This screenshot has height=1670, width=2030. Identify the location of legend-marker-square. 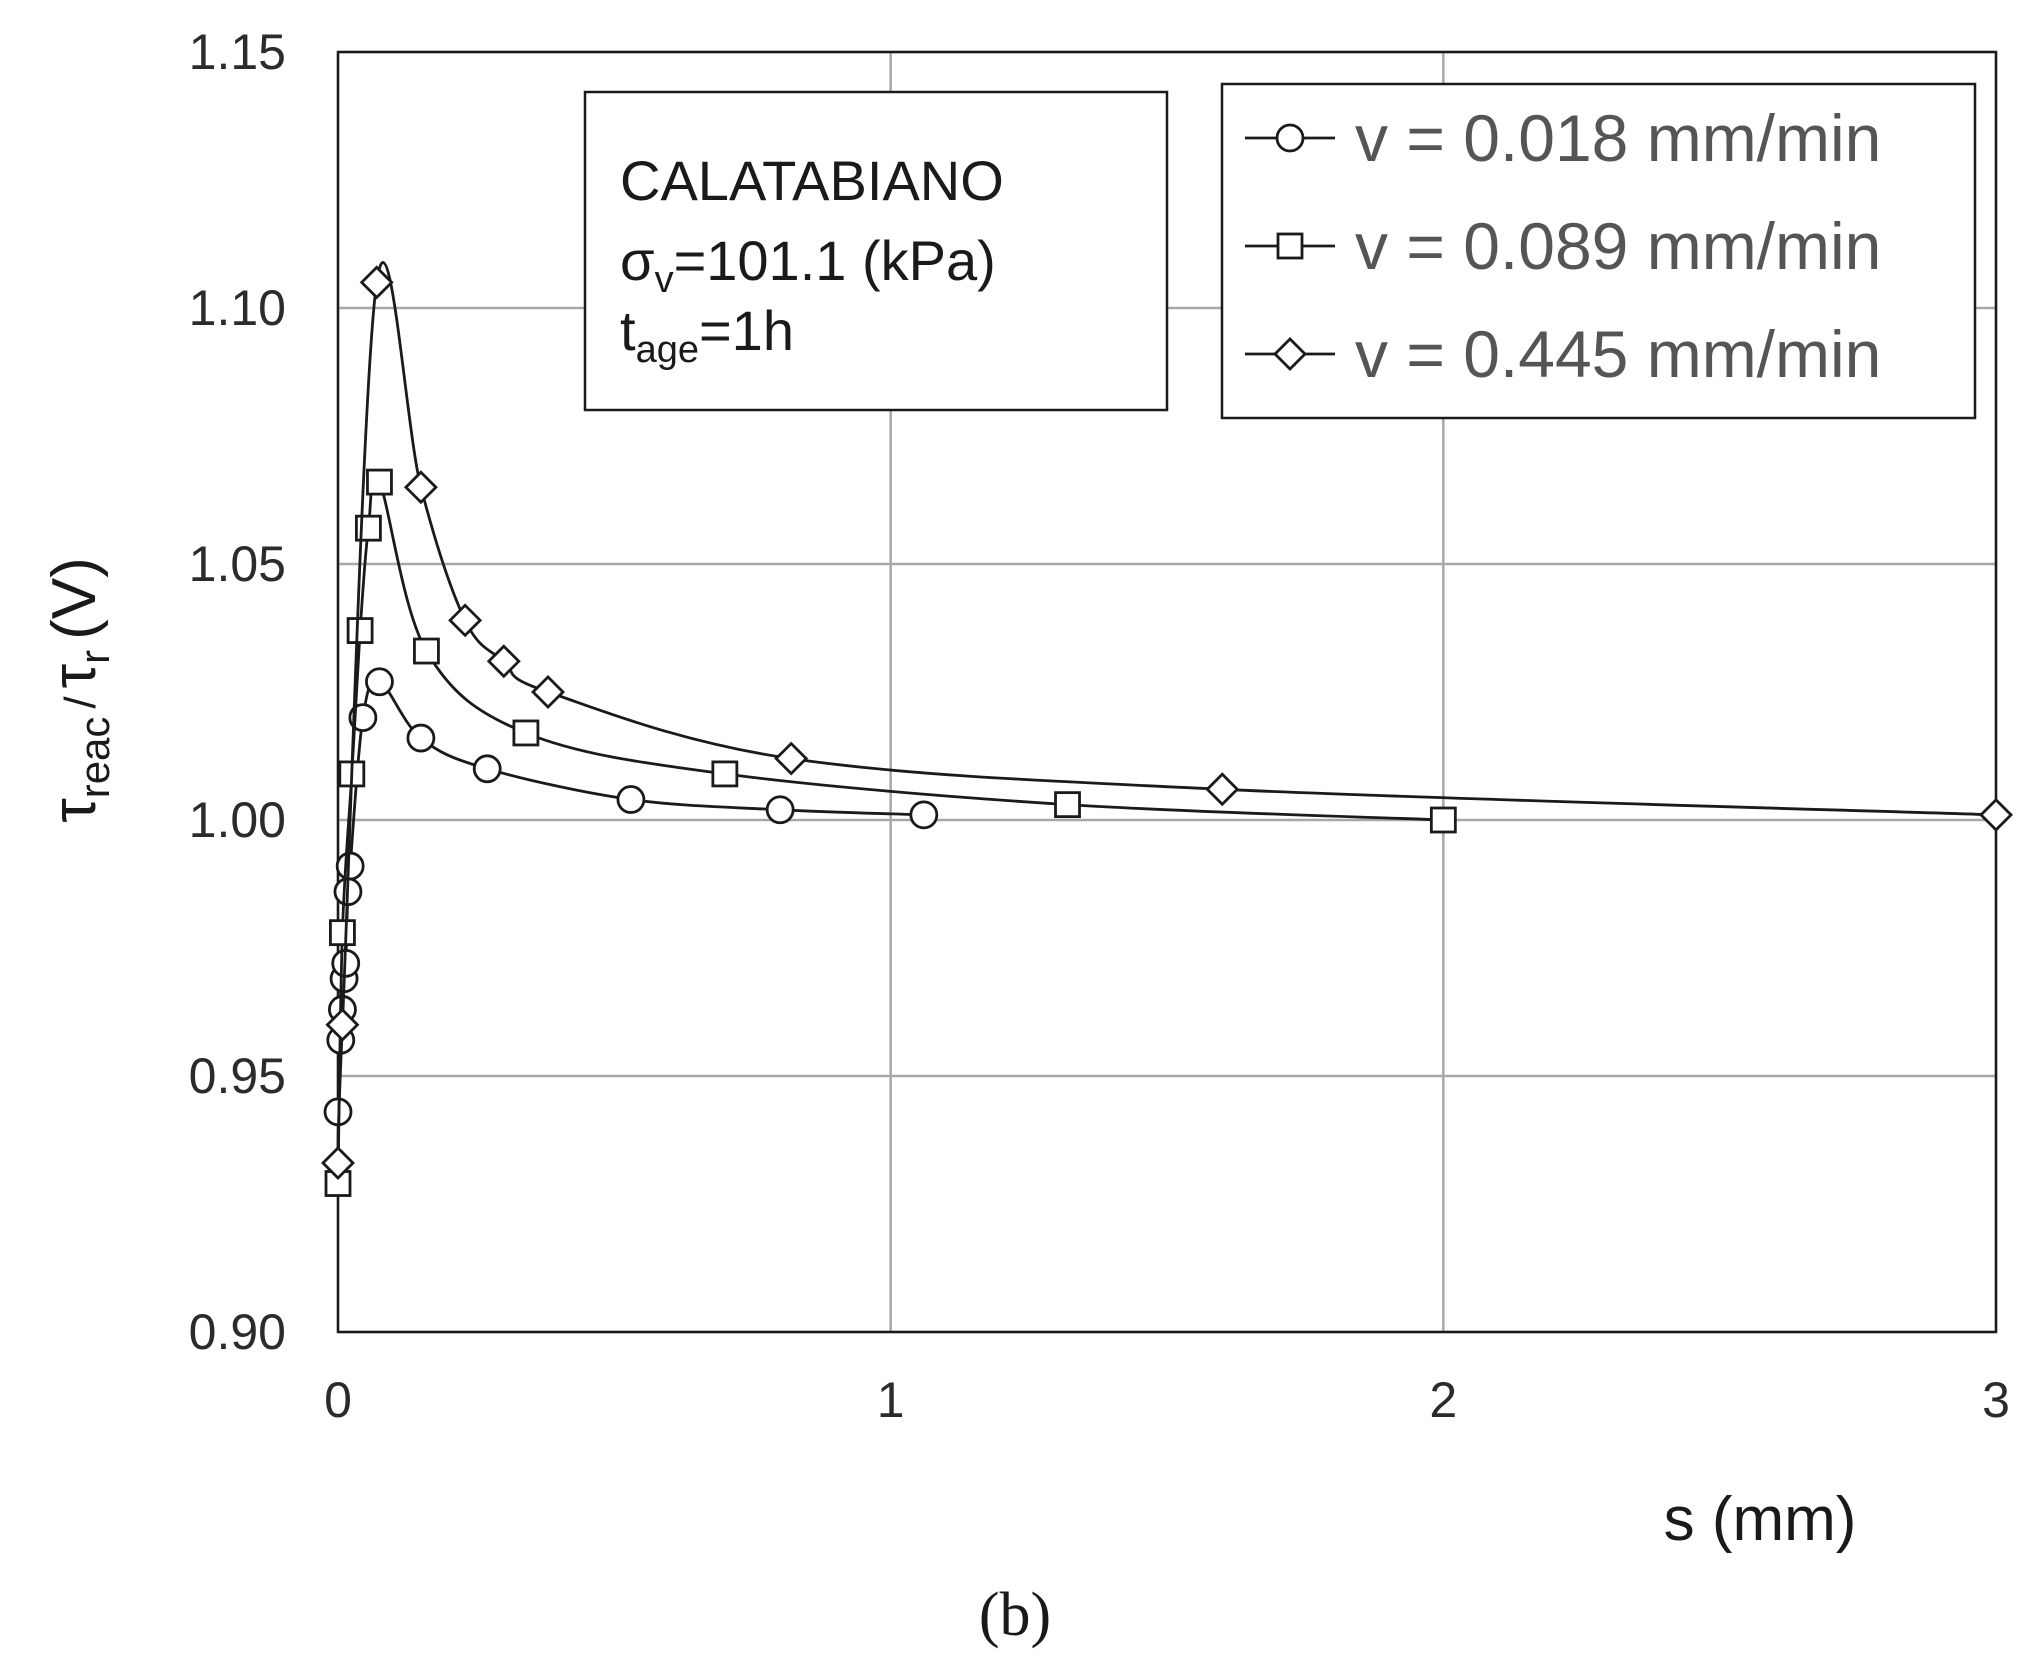
(1290, 246).